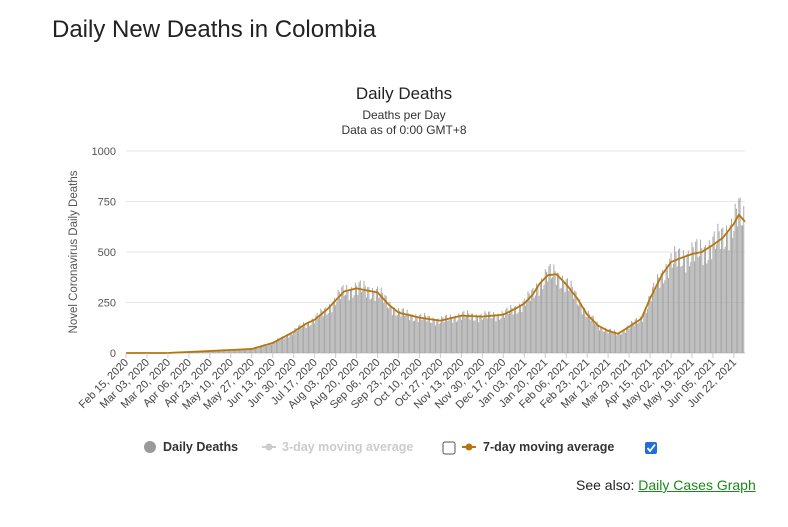 The width and height of the screenshot is (788, 527). I want to click on y-axis-label: Novel Coronavirus Daily Deaths, so click(74, 251).